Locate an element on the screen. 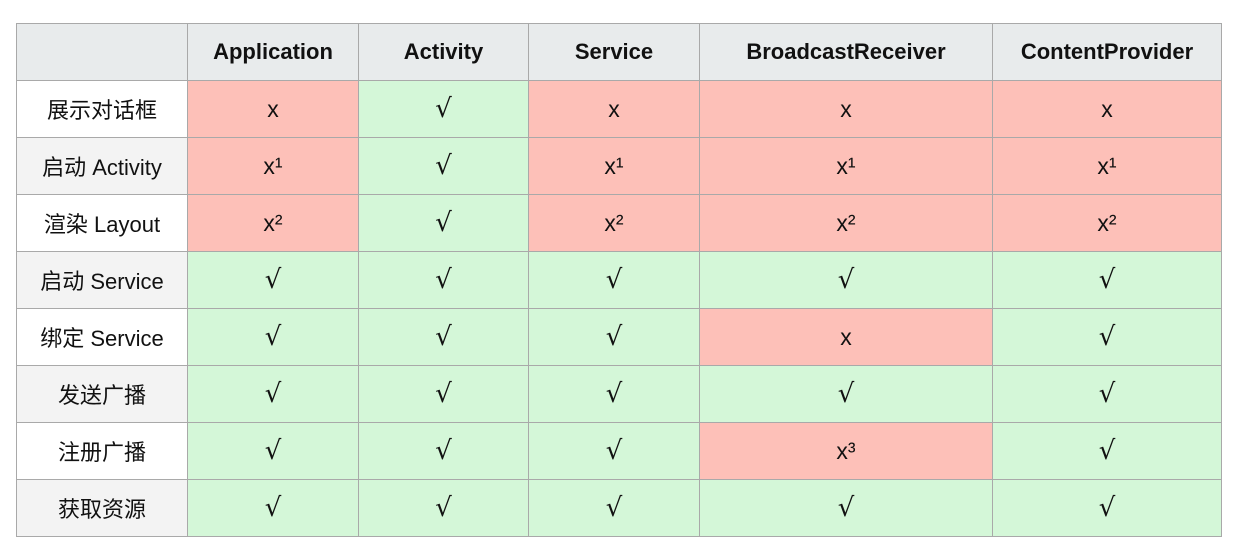 This screenshot has width=1236, height=554. cell-application: x is located at coordinates (273, 109).